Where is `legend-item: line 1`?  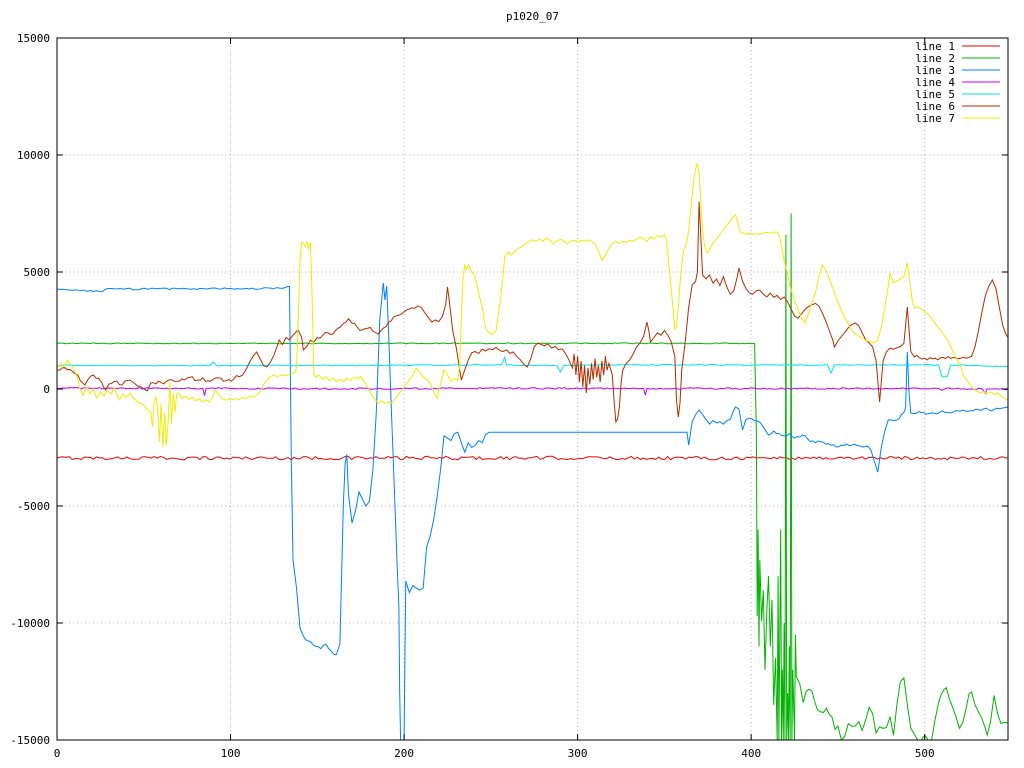
legend-item: line 1 is located at coordinates (957, 46).